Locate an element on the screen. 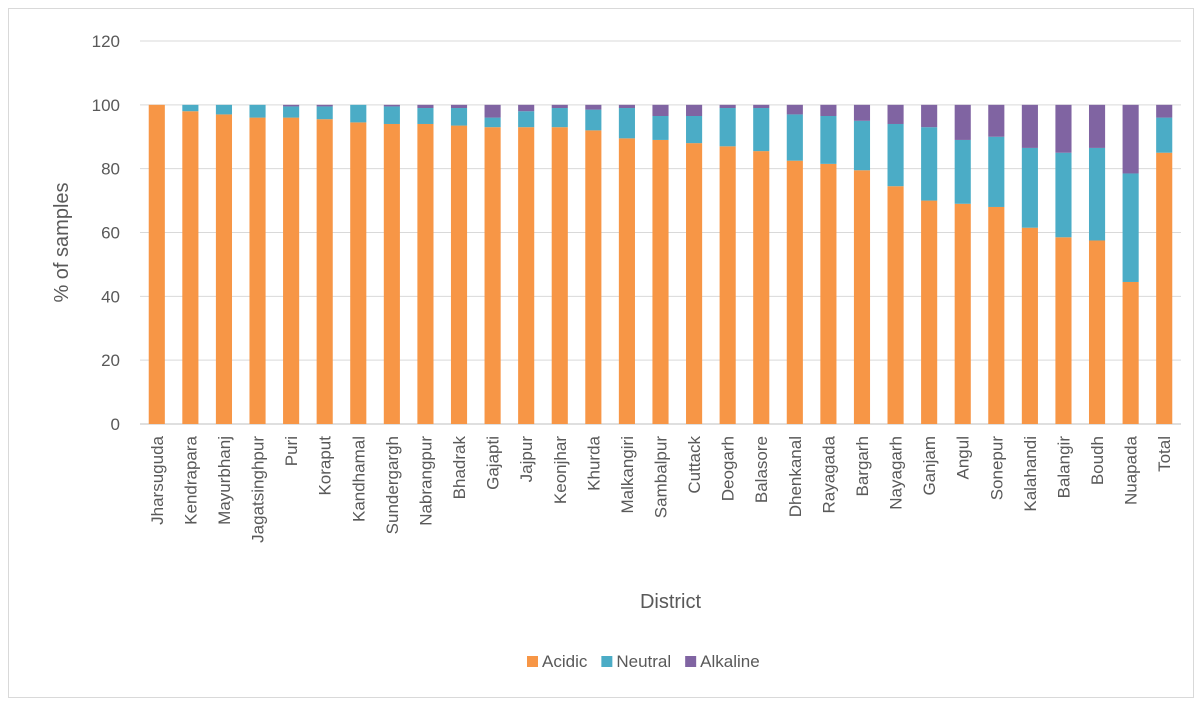 The width and height of the screenshot is (1201, 704). y-axis-ticks: 0 20 40 60 80 100 120 is located at coordinates (106, 233).